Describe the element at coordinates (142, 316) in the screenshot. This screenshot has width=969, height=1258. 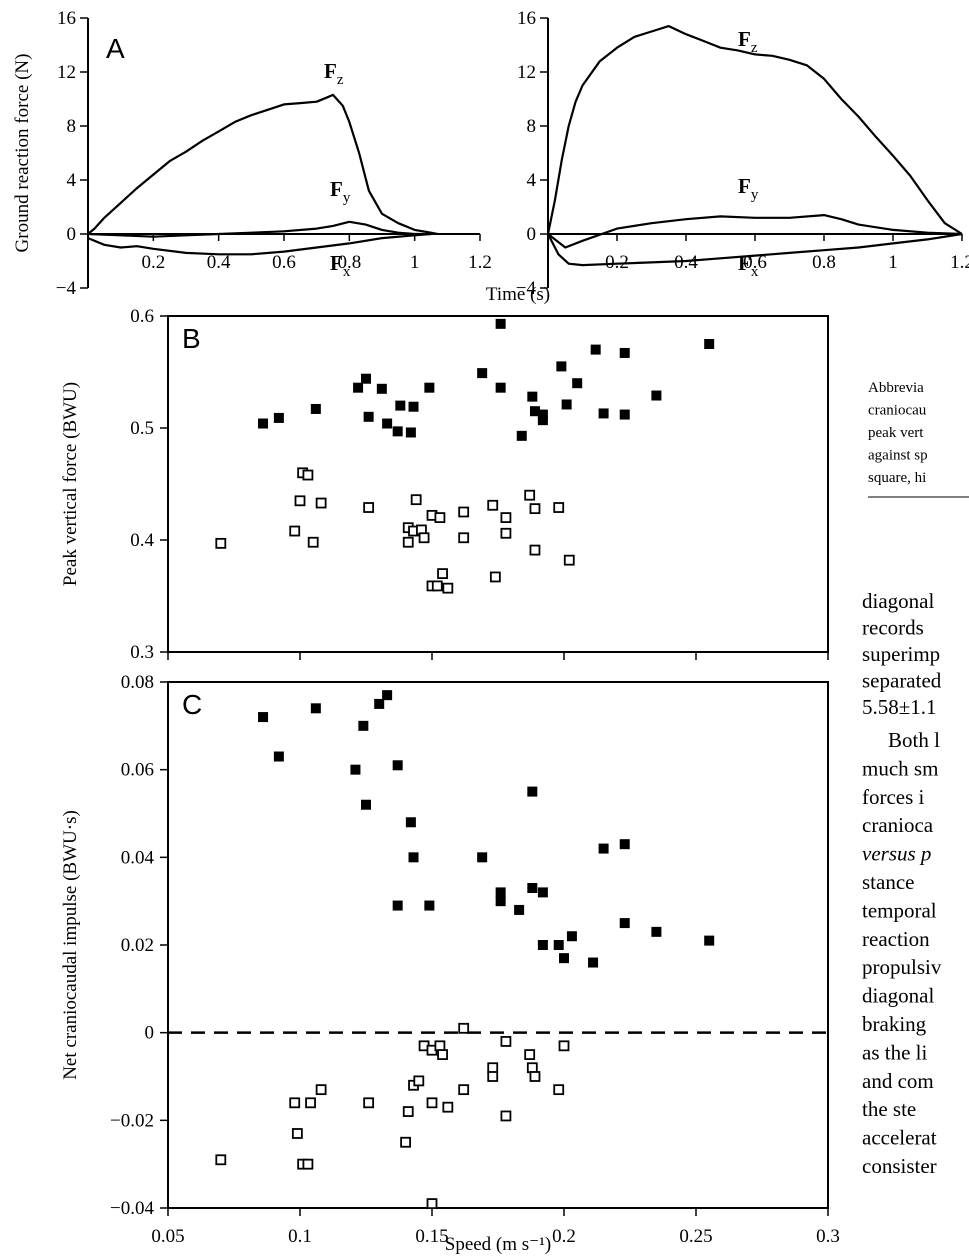
I see `y-tick-label: 0.6` at that location.